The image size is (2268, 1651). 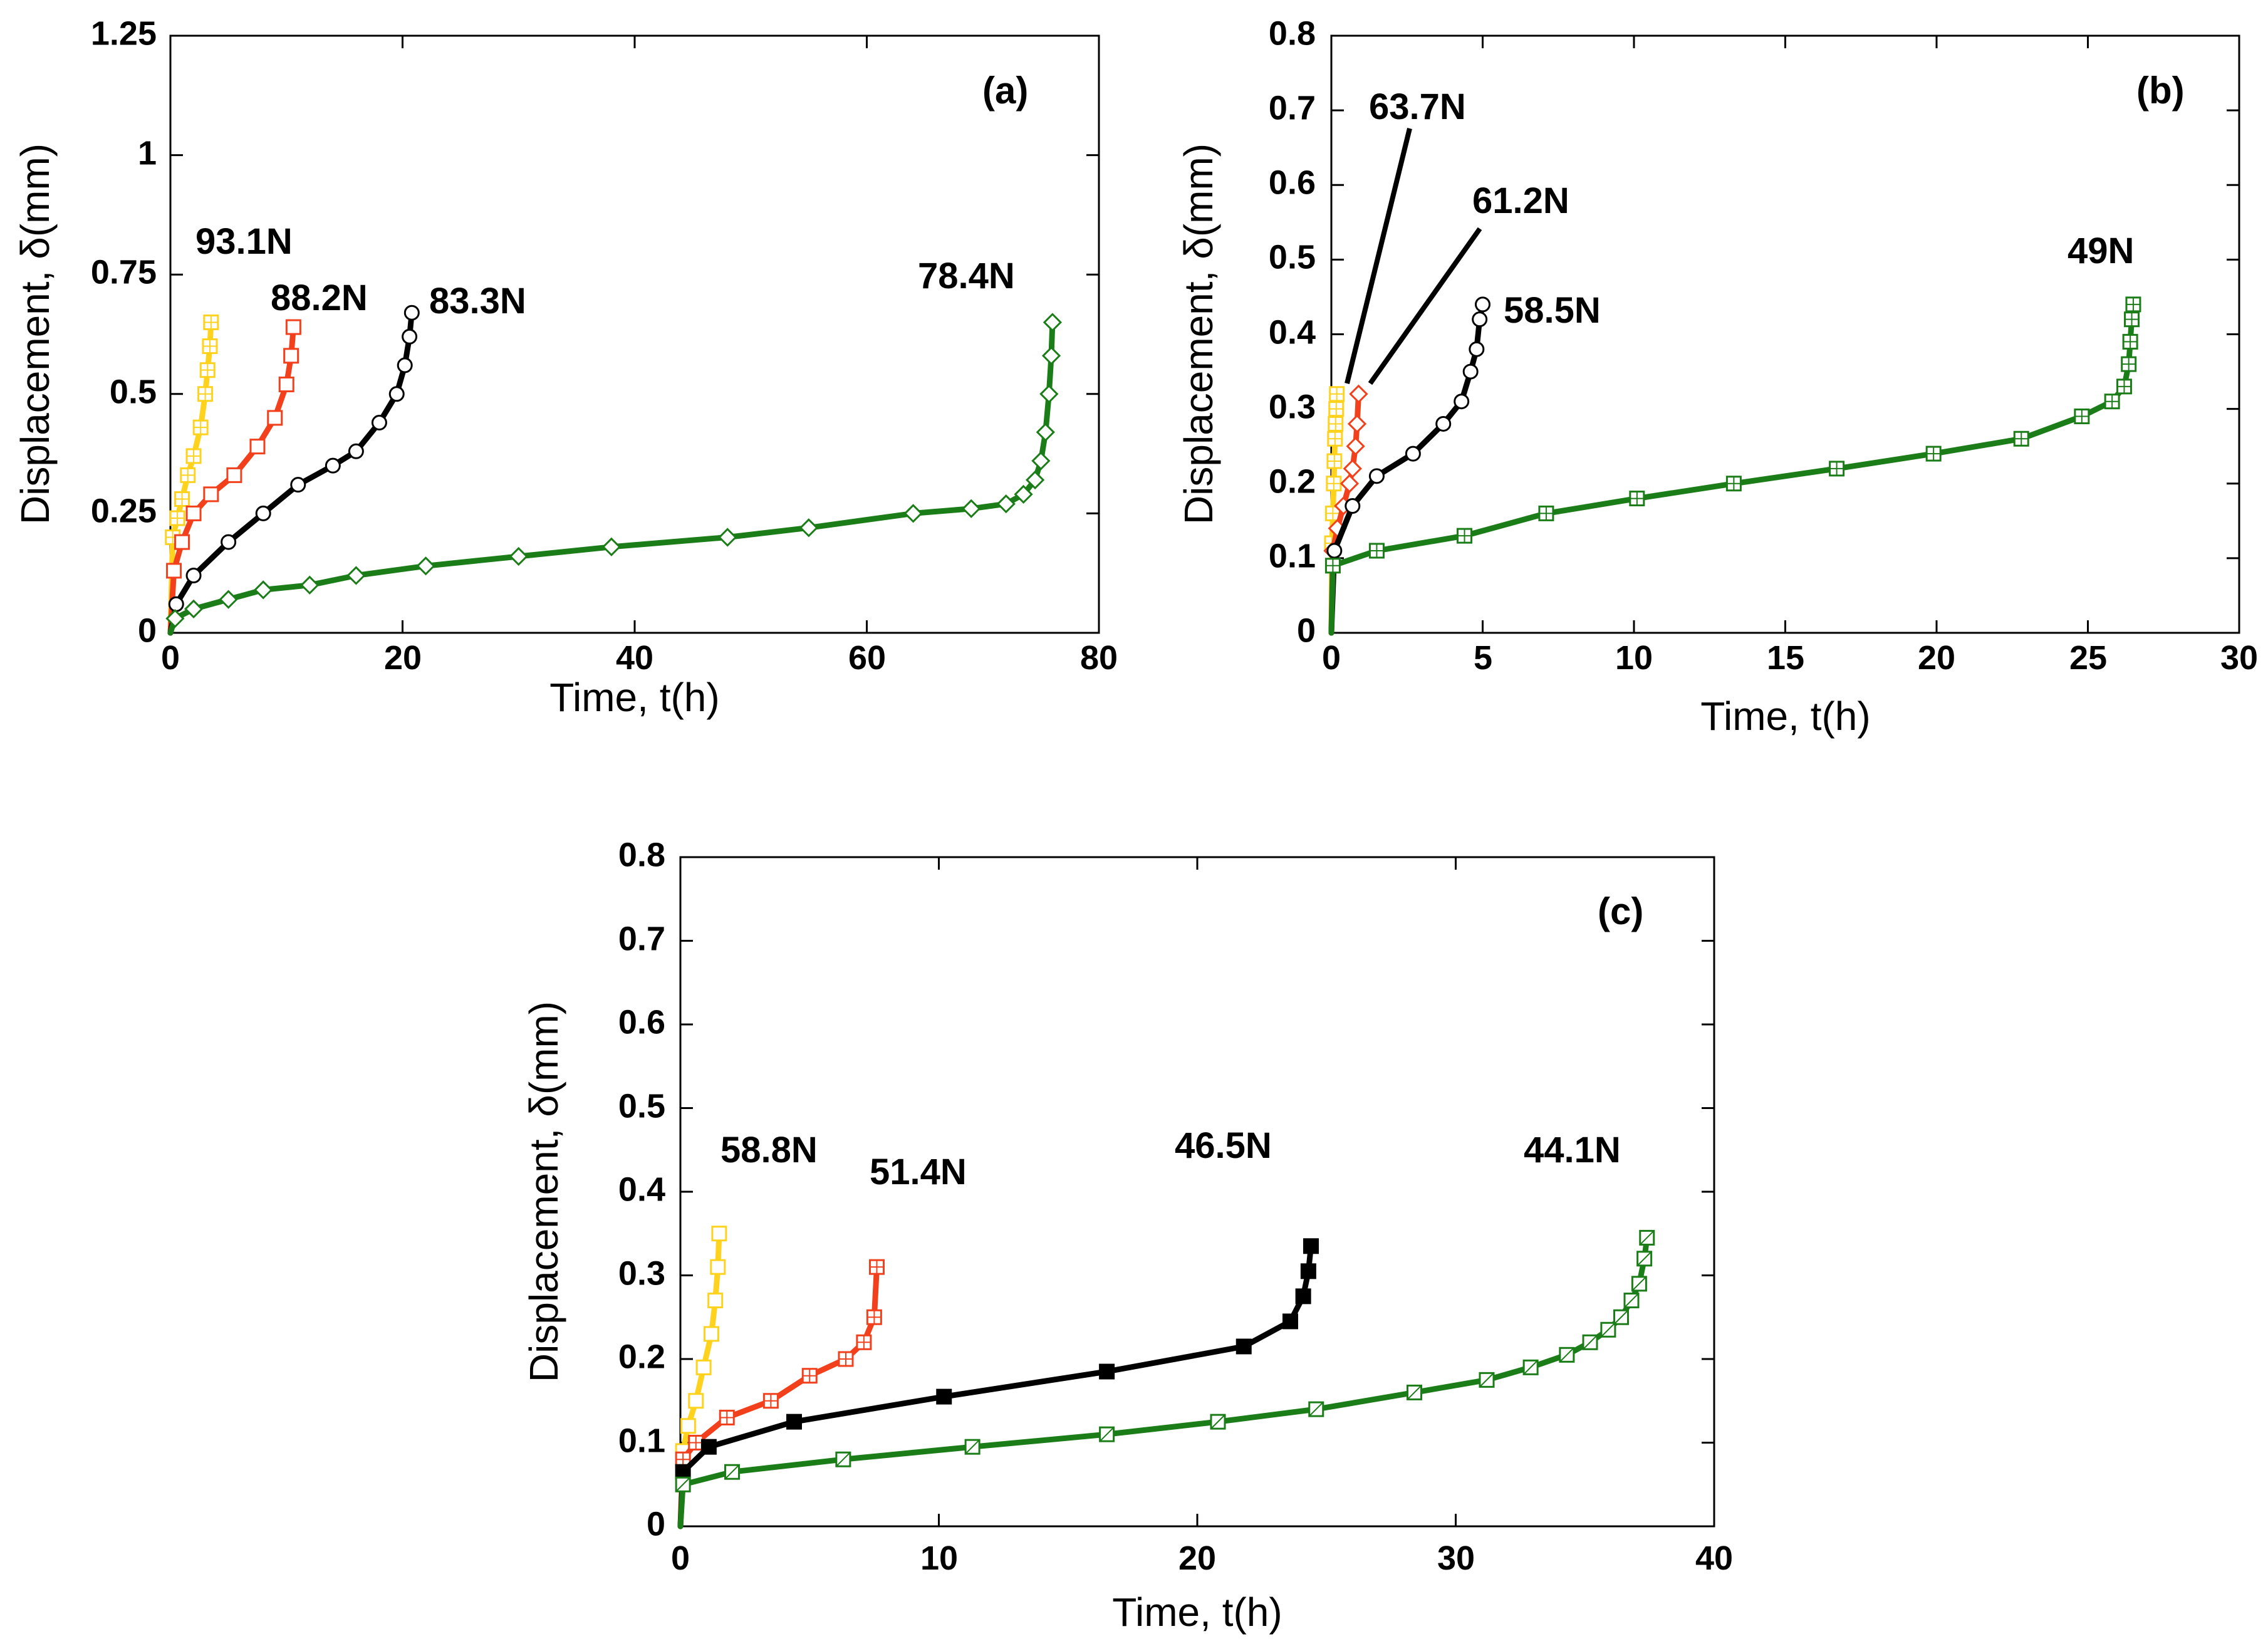 What do you see at coordinates (1378, 256) in the screenshot?
I see `leader-line` at bounding box center [1378, 256].